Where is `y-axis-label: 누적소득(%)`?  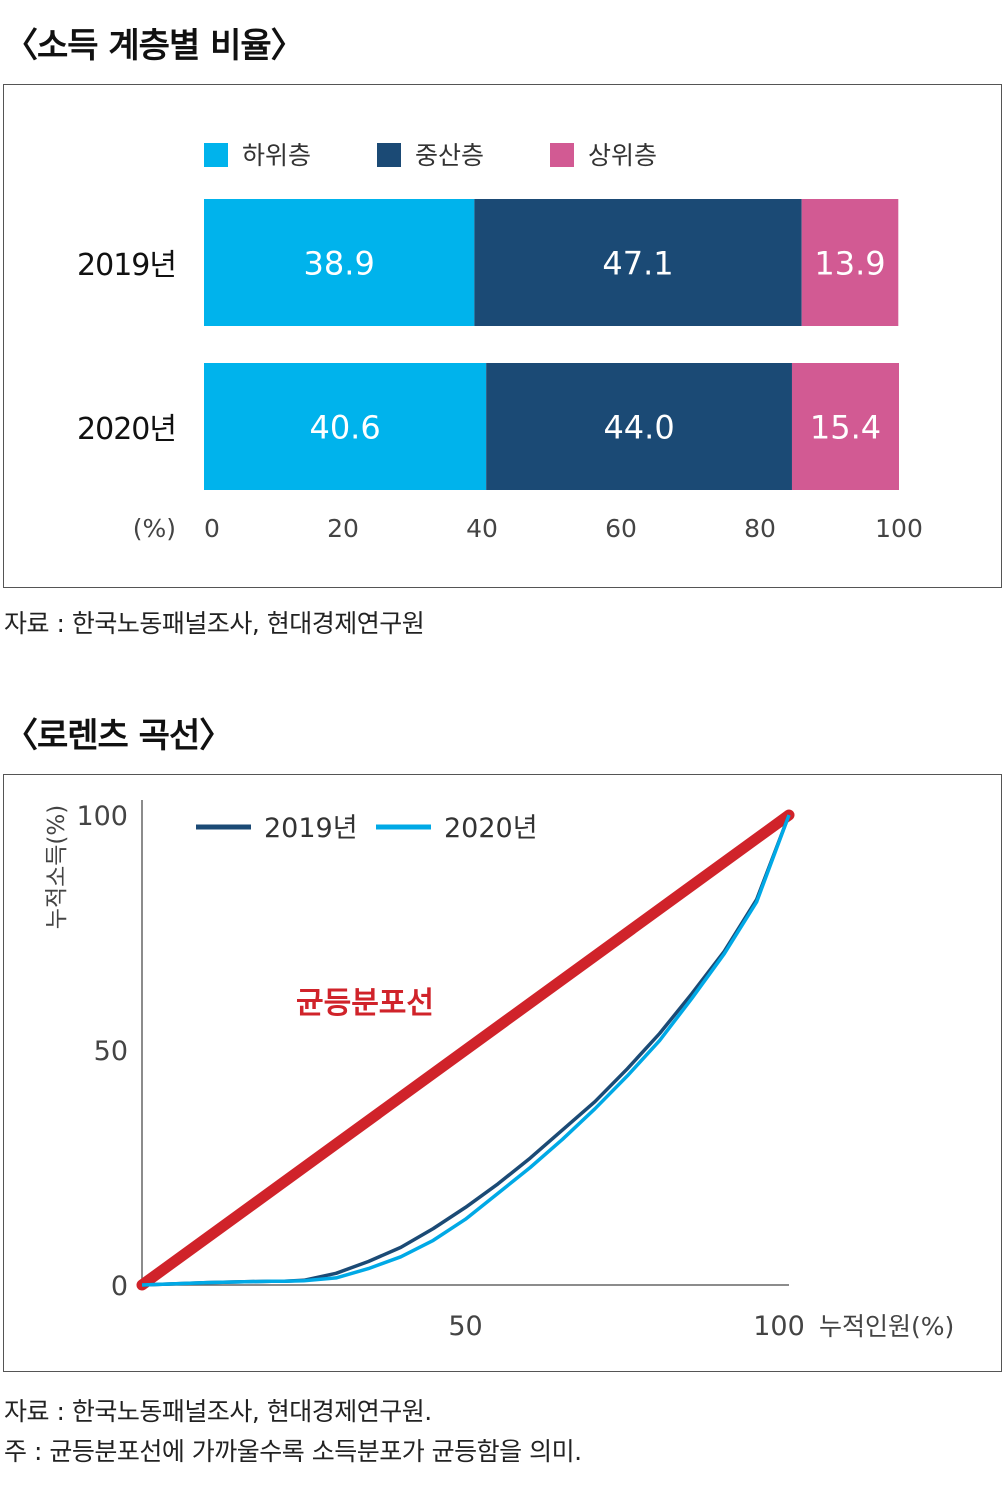
y-axis-label: 누적소득(%) is located at coordinates (57, 867).